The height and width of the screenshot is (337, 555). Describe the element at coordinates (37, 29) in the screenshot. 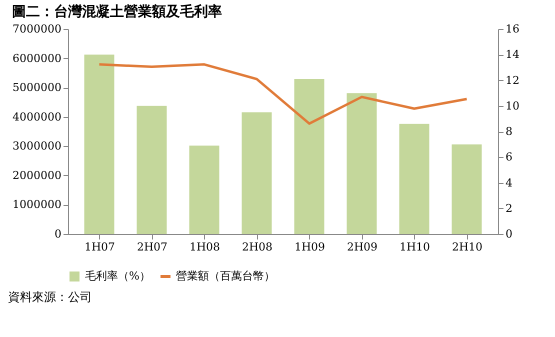

I see `y-tick-label: 7000000` at that location.